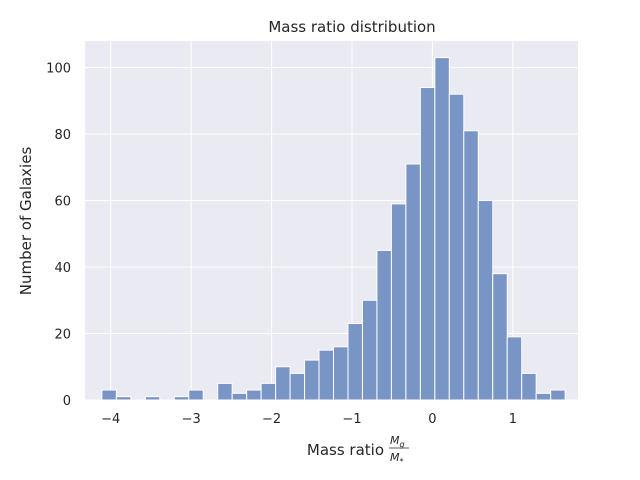 This screenshot has height=480, width=640. Describe the element at coordinates (397, 458) in the screenshot. I see `fraction-denominator: M*` at that location.